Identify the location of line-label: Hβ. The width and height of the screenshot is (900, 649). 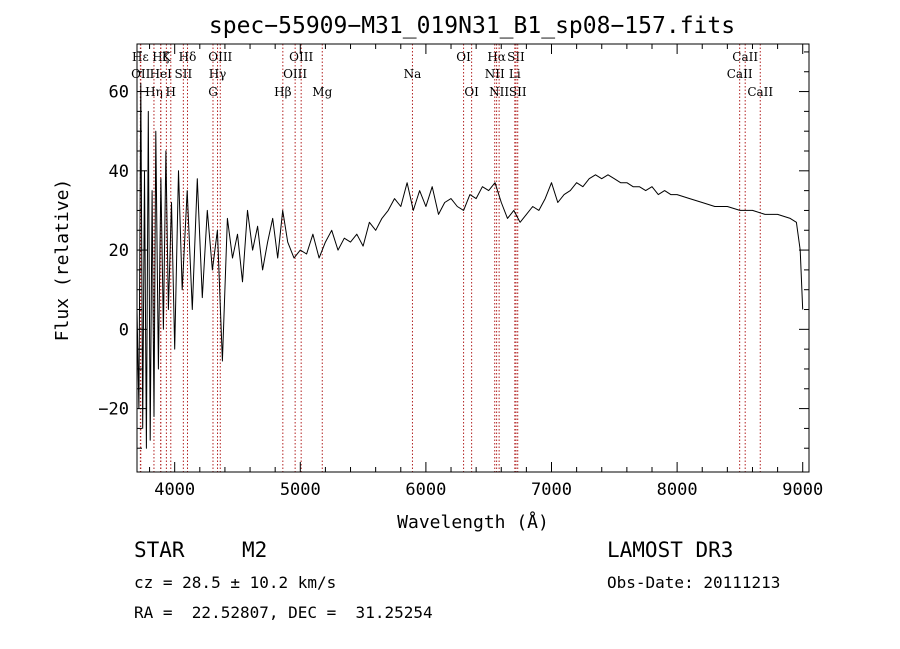
(282, 92).